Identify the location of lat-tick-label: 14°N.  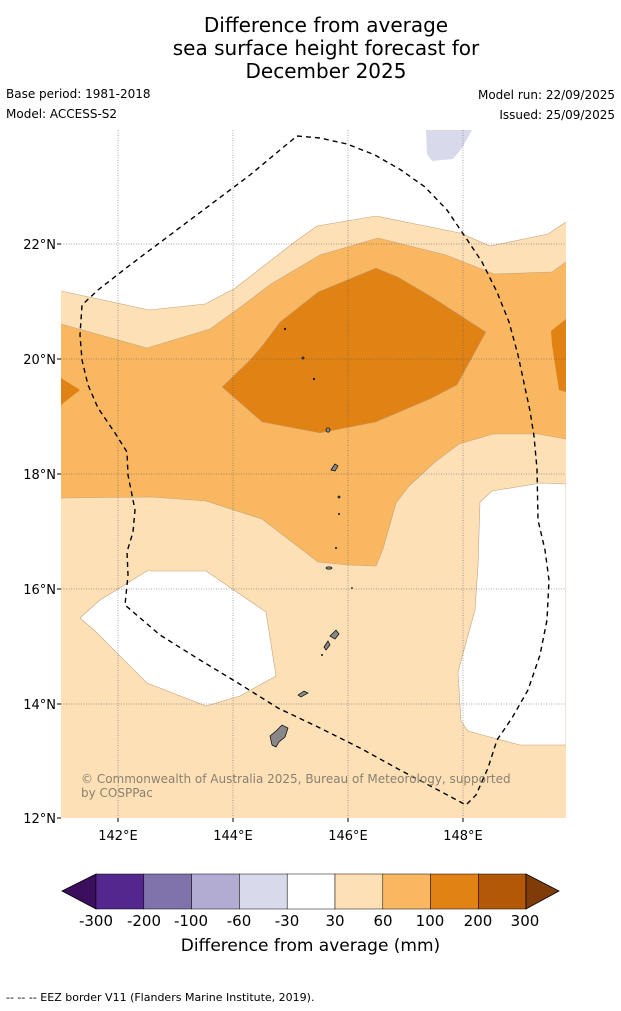
(39, 705).